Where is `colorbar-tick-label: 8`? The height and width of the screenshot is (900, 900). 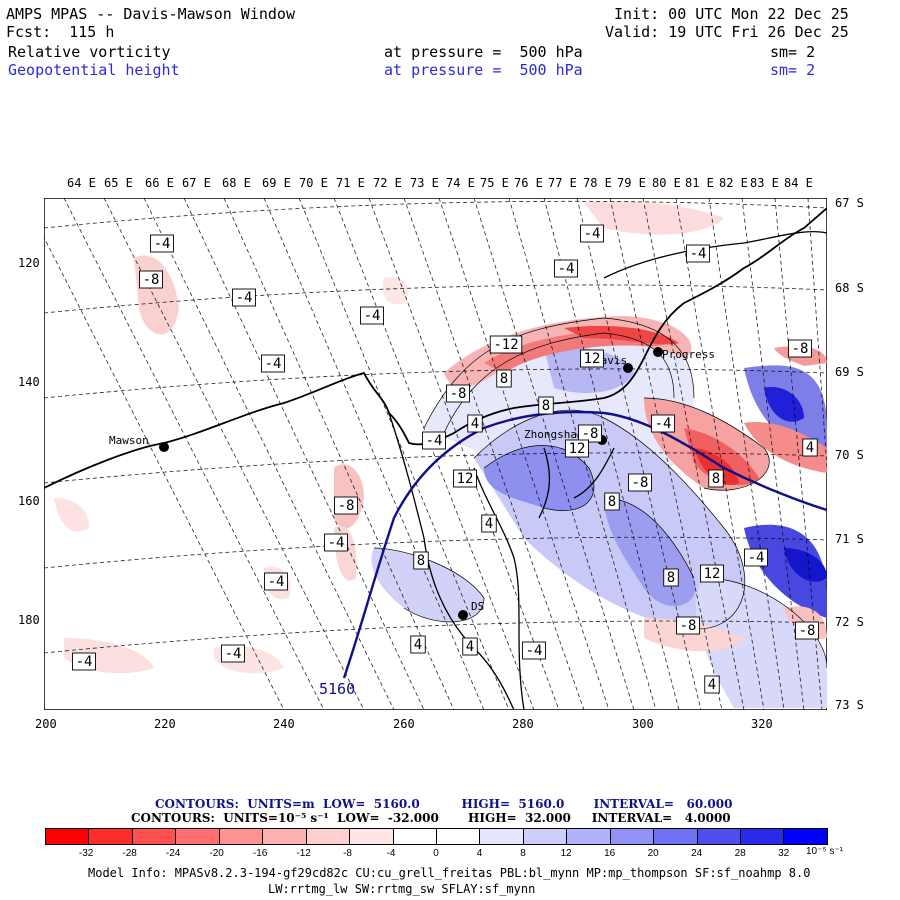 colorbar-tick-label: 8 is located at coordinates (523, 853).